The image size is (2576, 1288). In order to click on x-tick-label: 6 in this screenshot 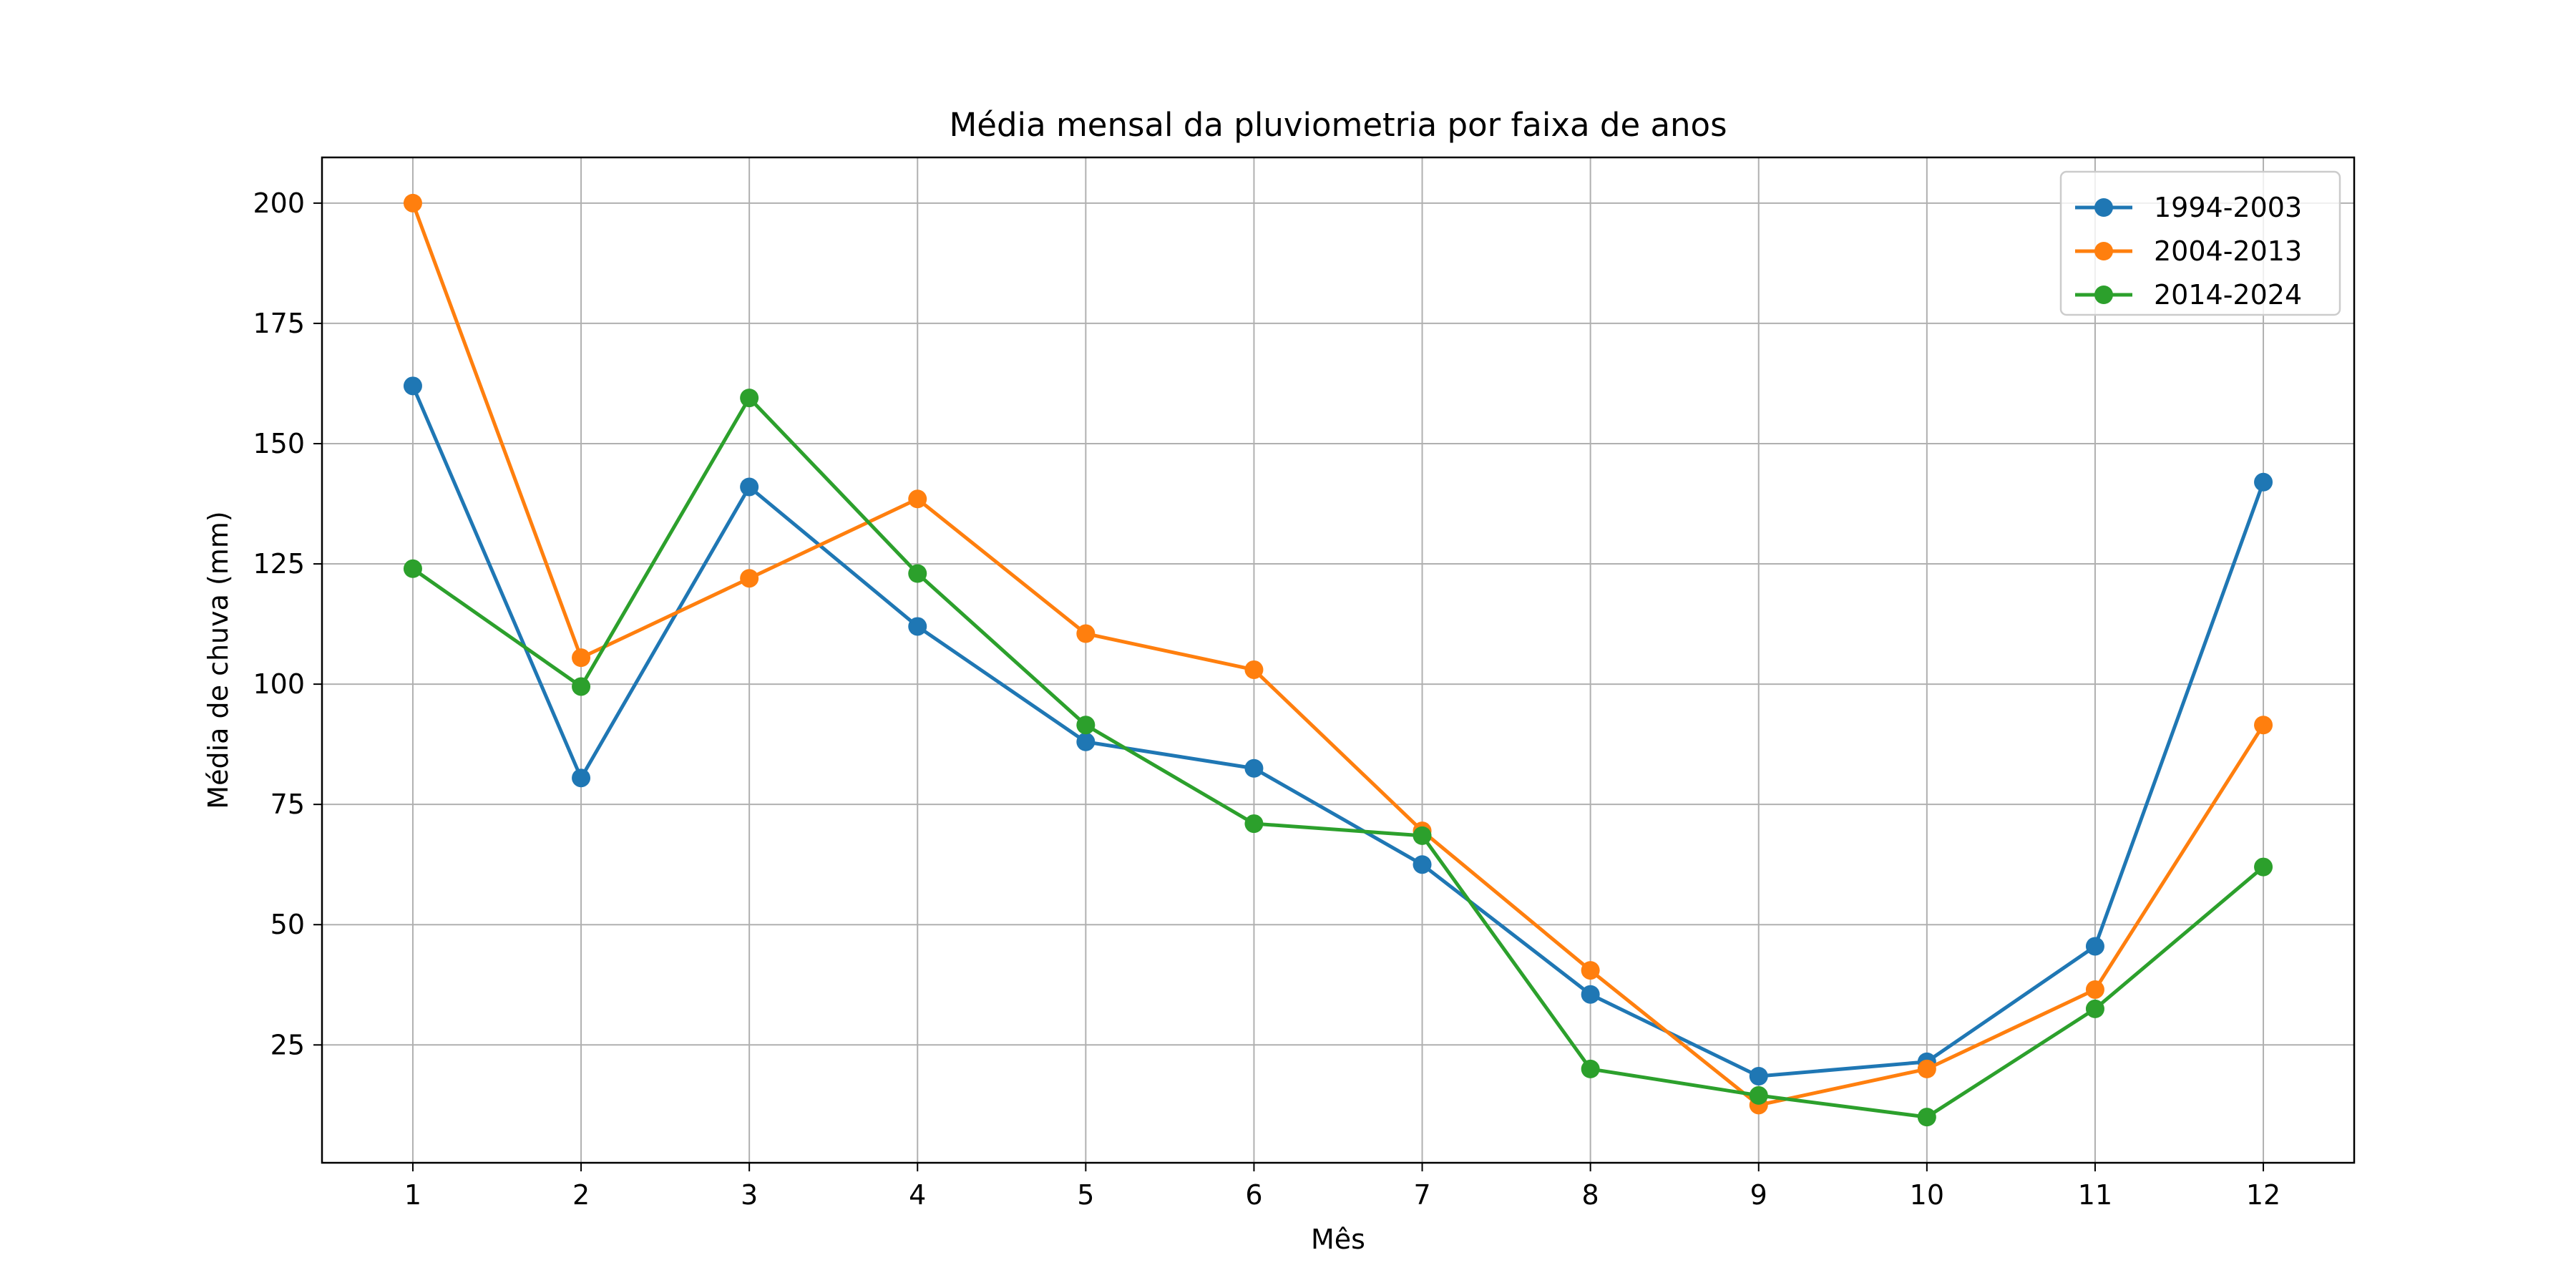, I will do `click(1253, 1195)`.